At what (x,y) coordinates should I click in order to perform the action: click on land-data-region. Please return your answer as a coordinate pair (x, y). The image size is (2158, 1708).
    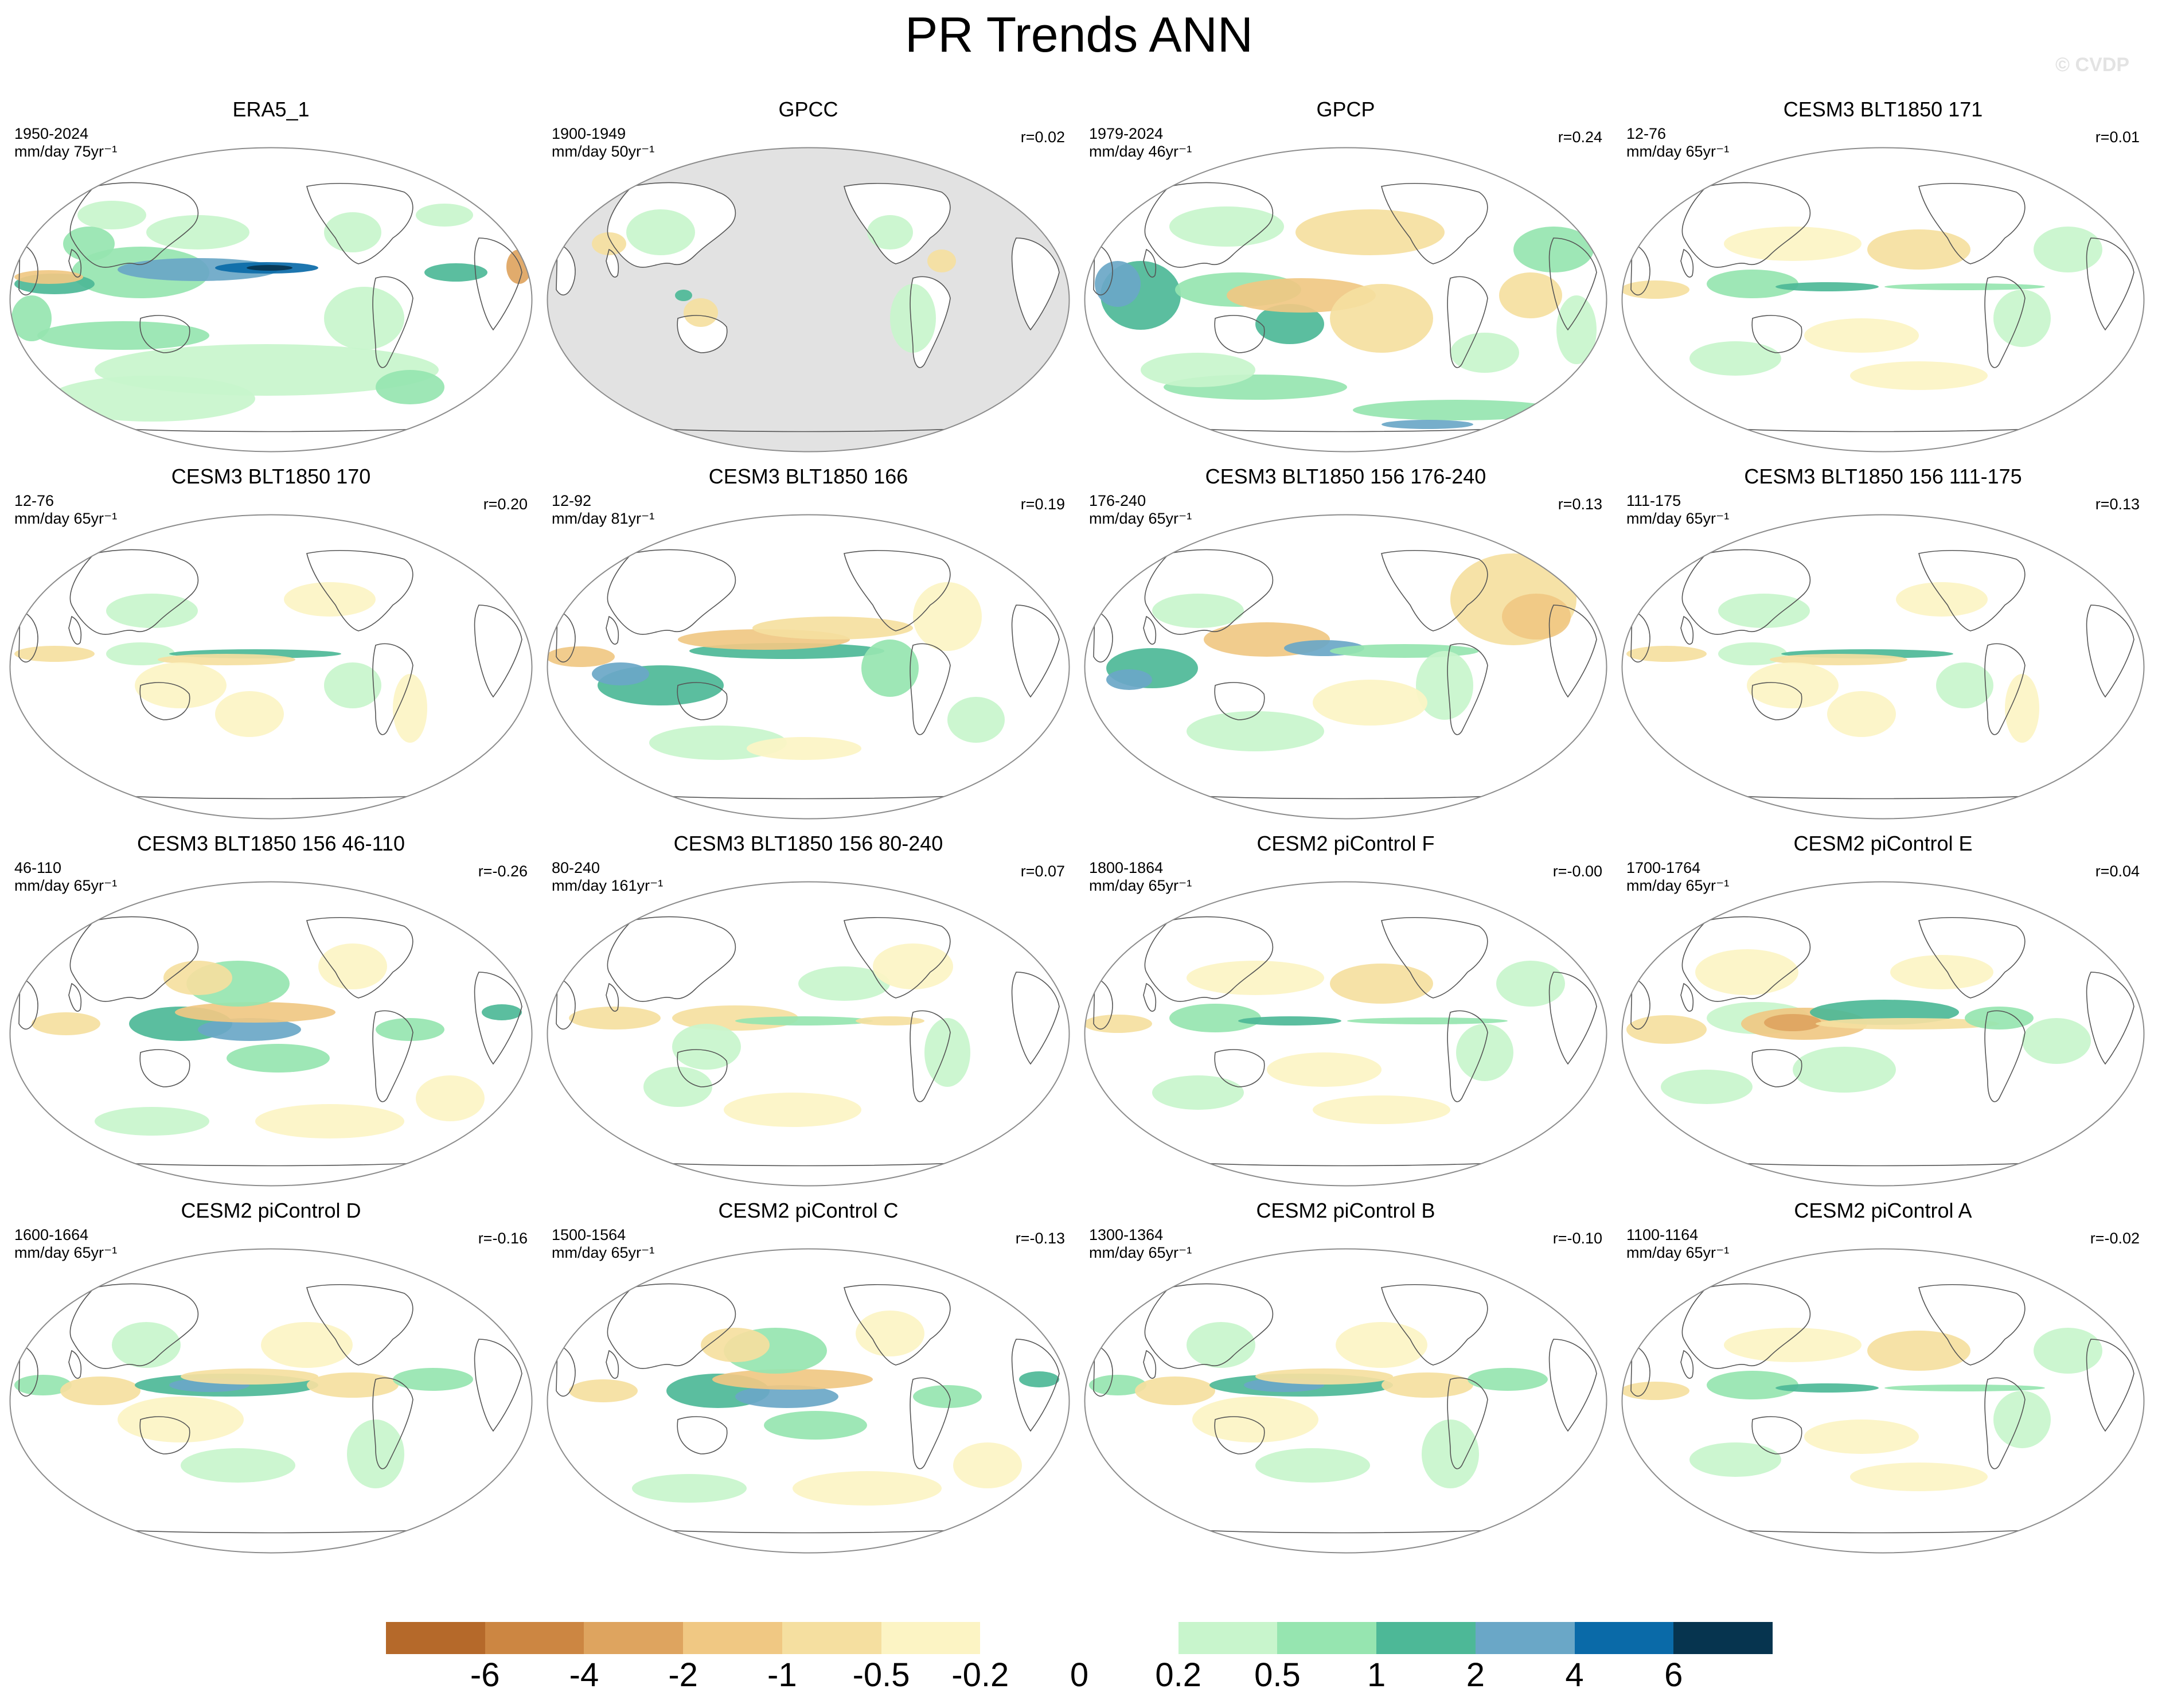
    Looking at the image, I should click on (1035, 284).